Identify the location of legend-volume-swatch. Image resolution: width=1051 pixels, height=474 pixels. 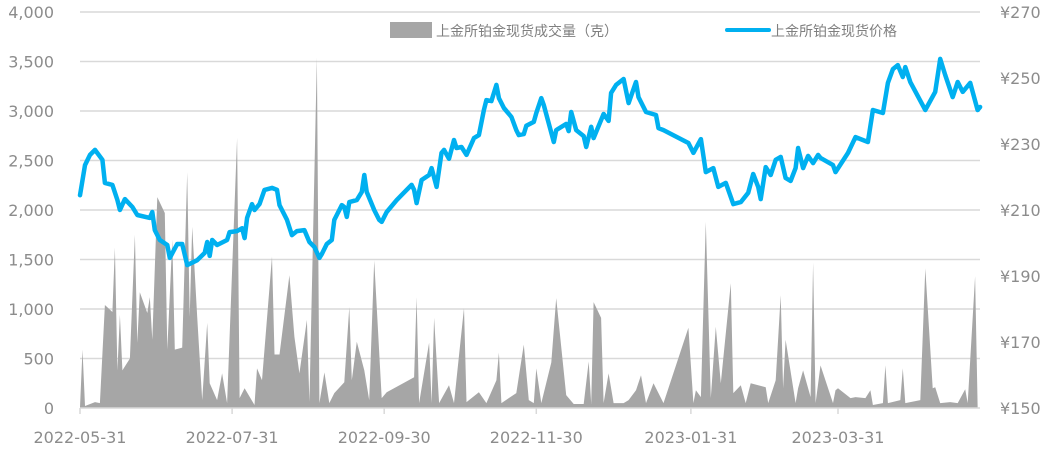
(411, 30).